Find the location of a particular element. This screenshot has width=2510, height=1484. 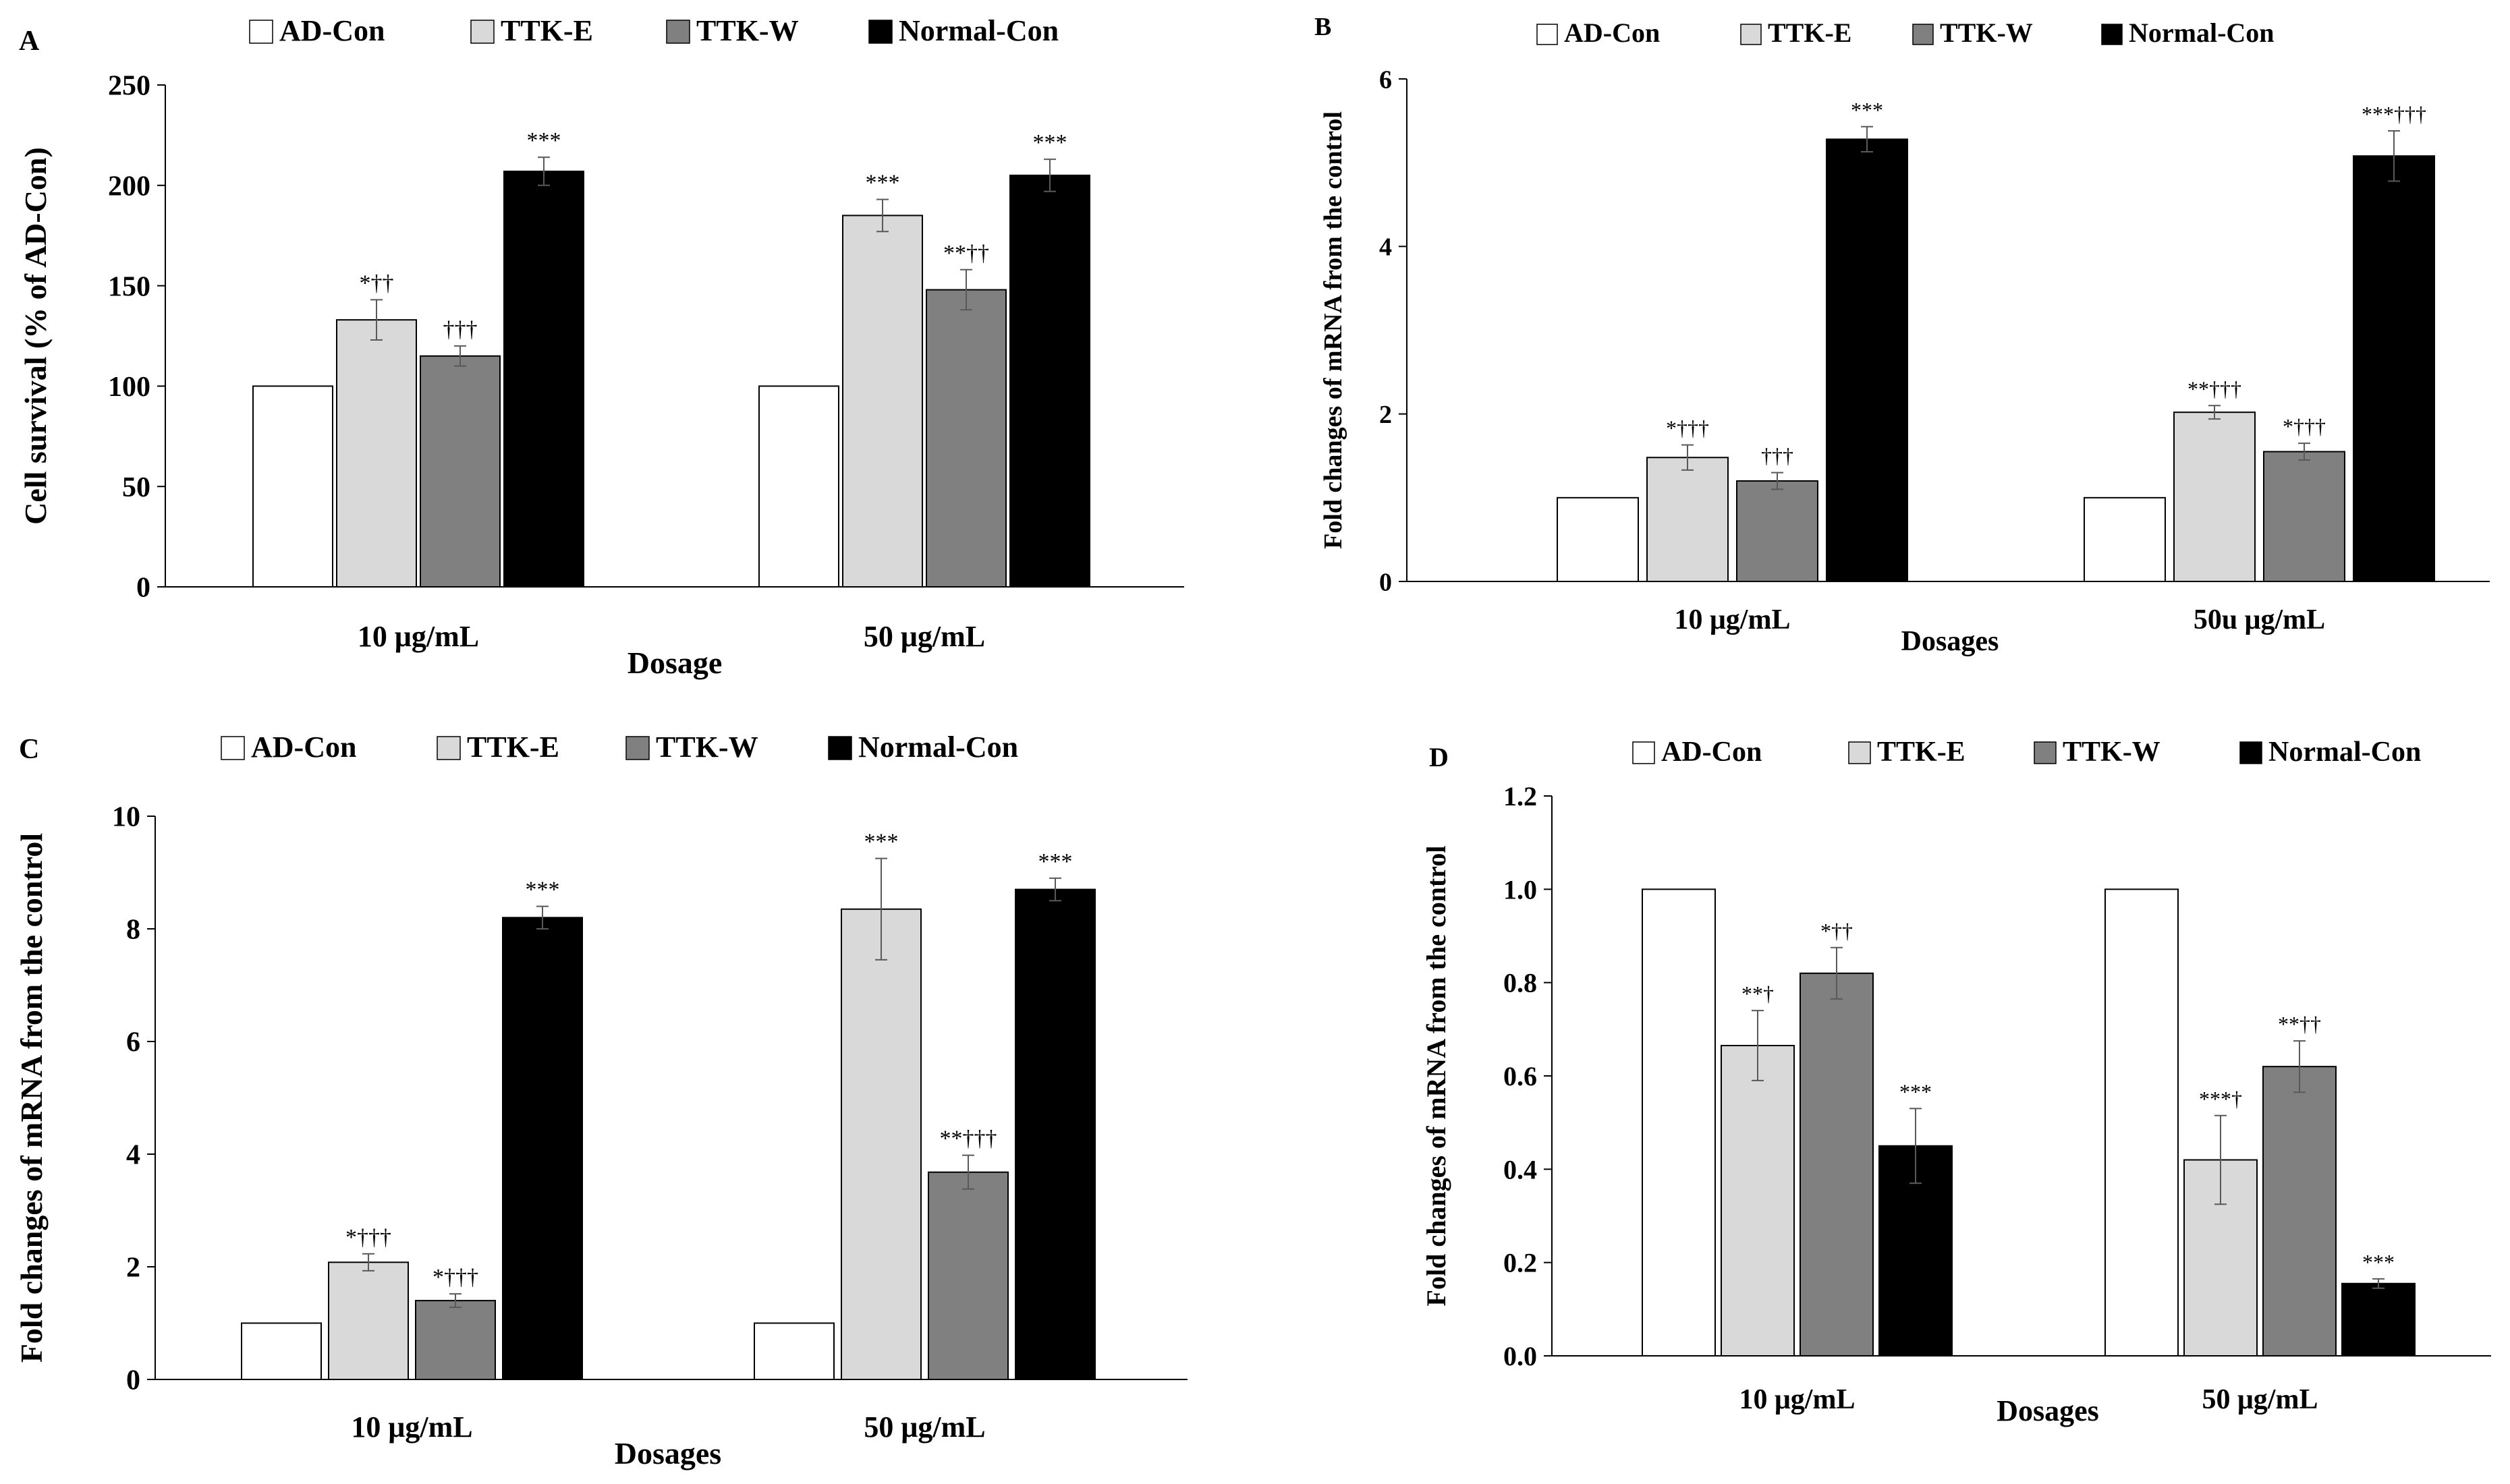

y-tick-label: 4 is located at coordinates (133, 1155).